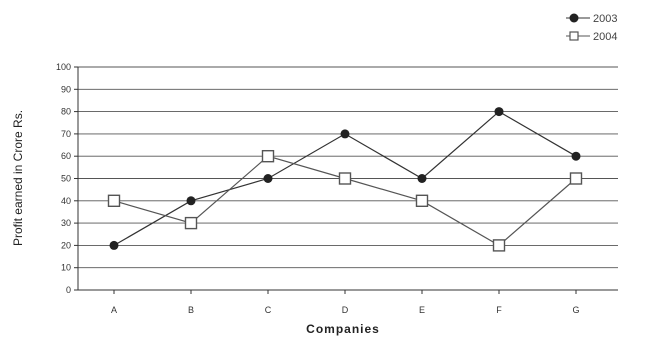 The width and height of the screenshot is (646, 343). What do you see at coordinates (343, 329) in the screenshot?
I see `x-axis-title: Companies` at bounding box center [343, 329].